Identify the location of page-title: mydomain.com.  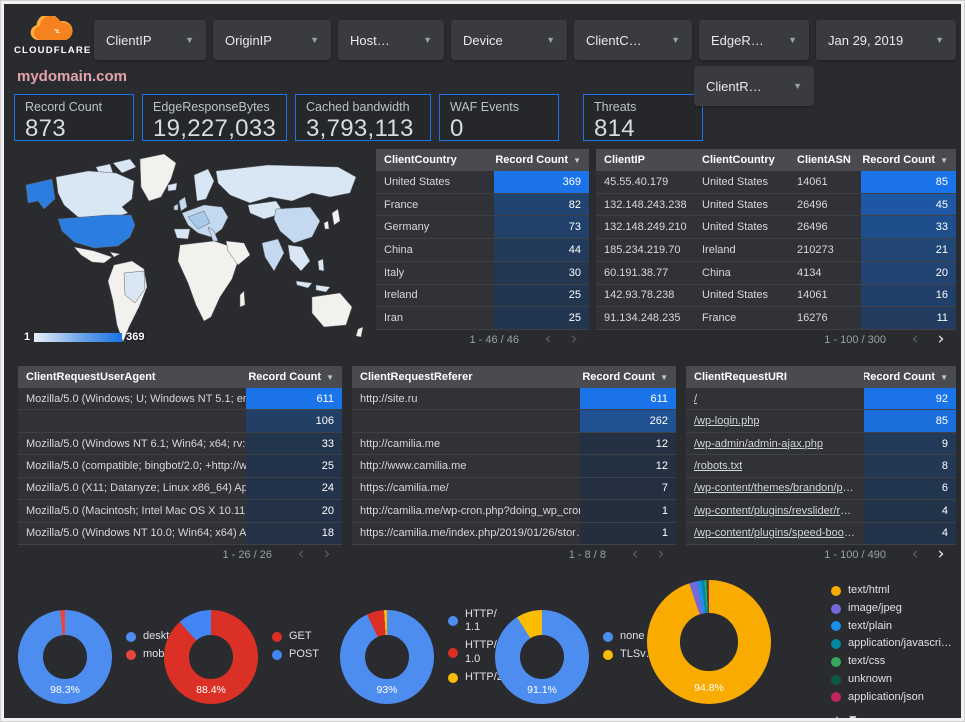
(72, 76).